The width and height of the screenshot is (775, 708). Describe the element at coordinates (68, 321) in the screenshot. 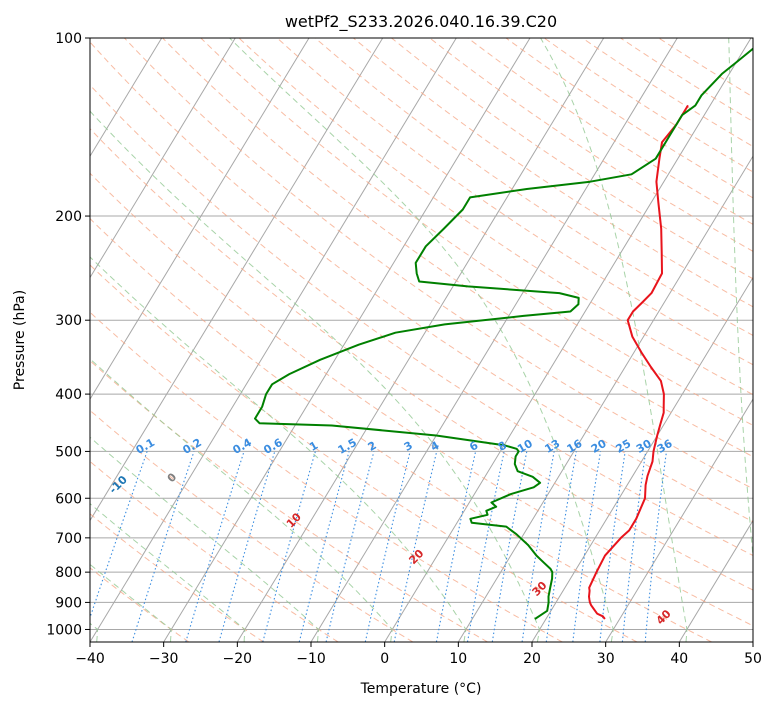

I see `y-tick-label: 300` at that location.